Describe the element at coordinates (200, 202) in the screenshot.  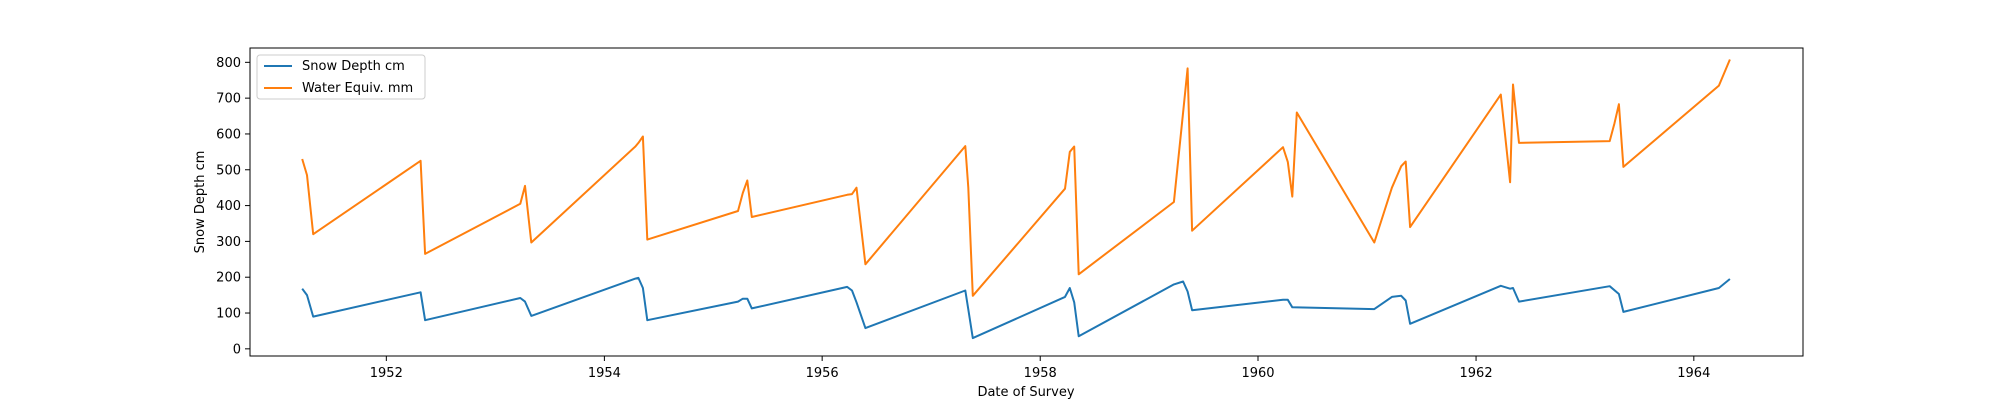
I see `y-axis-label: Snow Depth cm` at that location.